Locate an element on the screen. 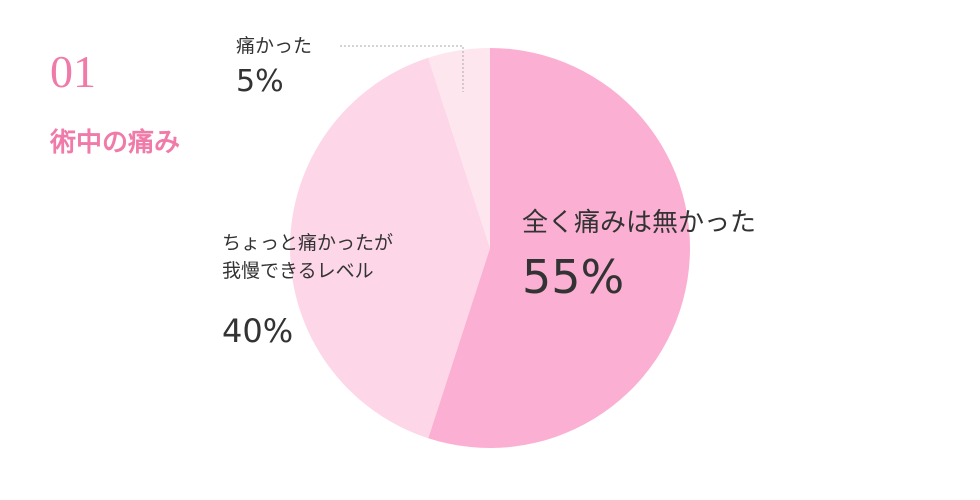 This screenshot has height=500, width=980. slice-label: 全く痛みは無かった is located at coordinates (639, 223).